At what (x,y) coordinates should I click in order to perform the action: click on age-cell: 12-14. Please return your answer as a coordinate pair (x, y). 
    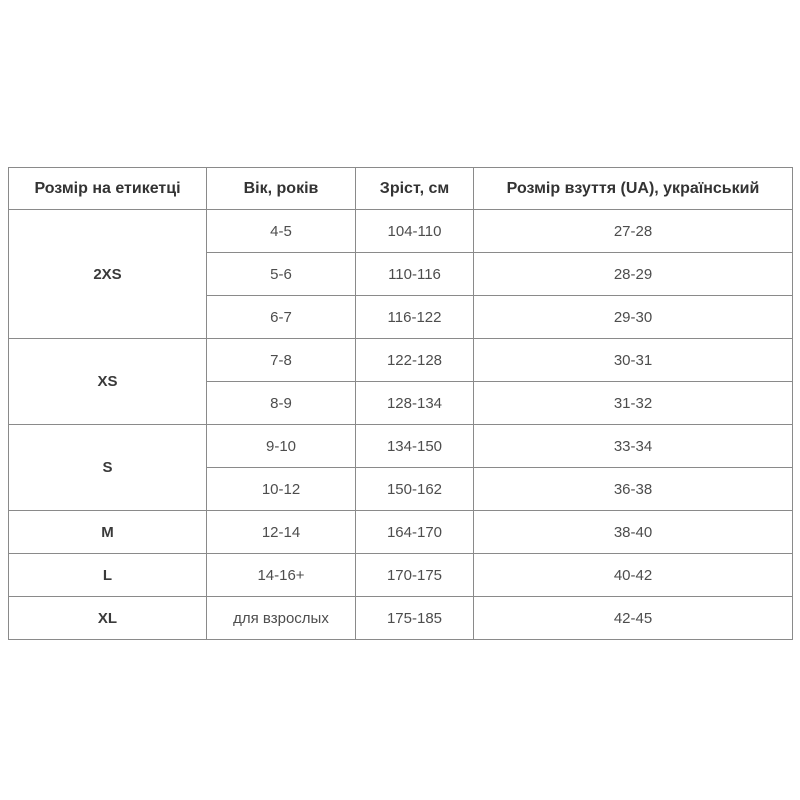
    Looking at the image, I should click on (281, 532).